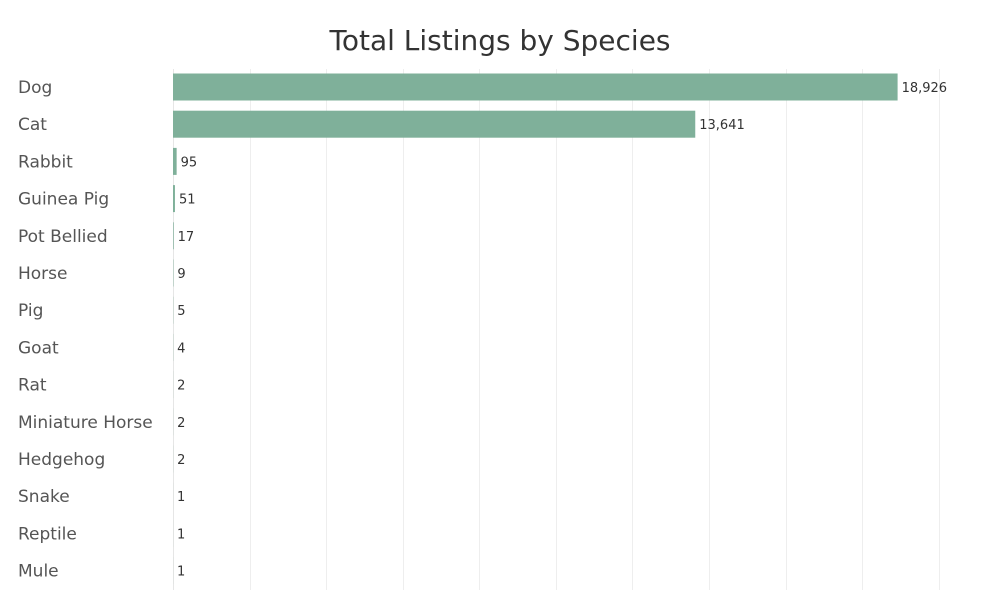 The image size is (1000, 600). What do you see at coordinates (61, 460) in the screenshot?
I see `category-label: Hedgehog` at bounding box center [61, 460].